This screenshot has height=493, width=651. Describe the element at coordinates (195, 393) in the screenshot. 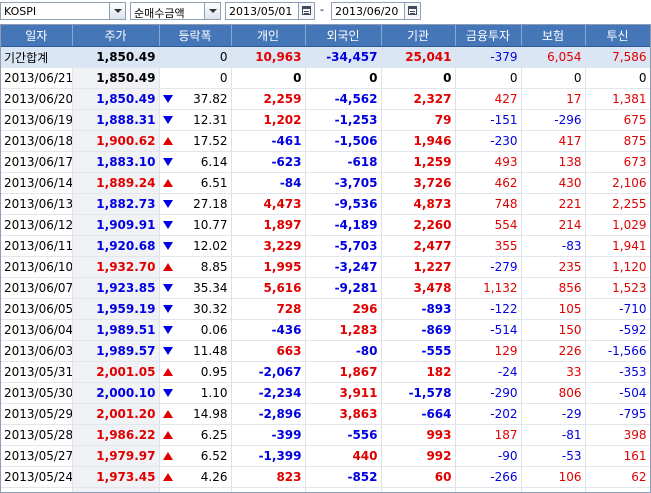

I see `change-cell: 1.10` at that location.